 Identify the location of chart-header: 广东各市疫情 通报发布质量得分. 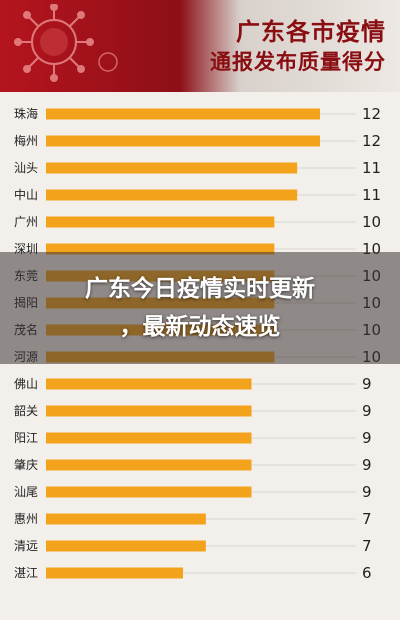
(200, 46).